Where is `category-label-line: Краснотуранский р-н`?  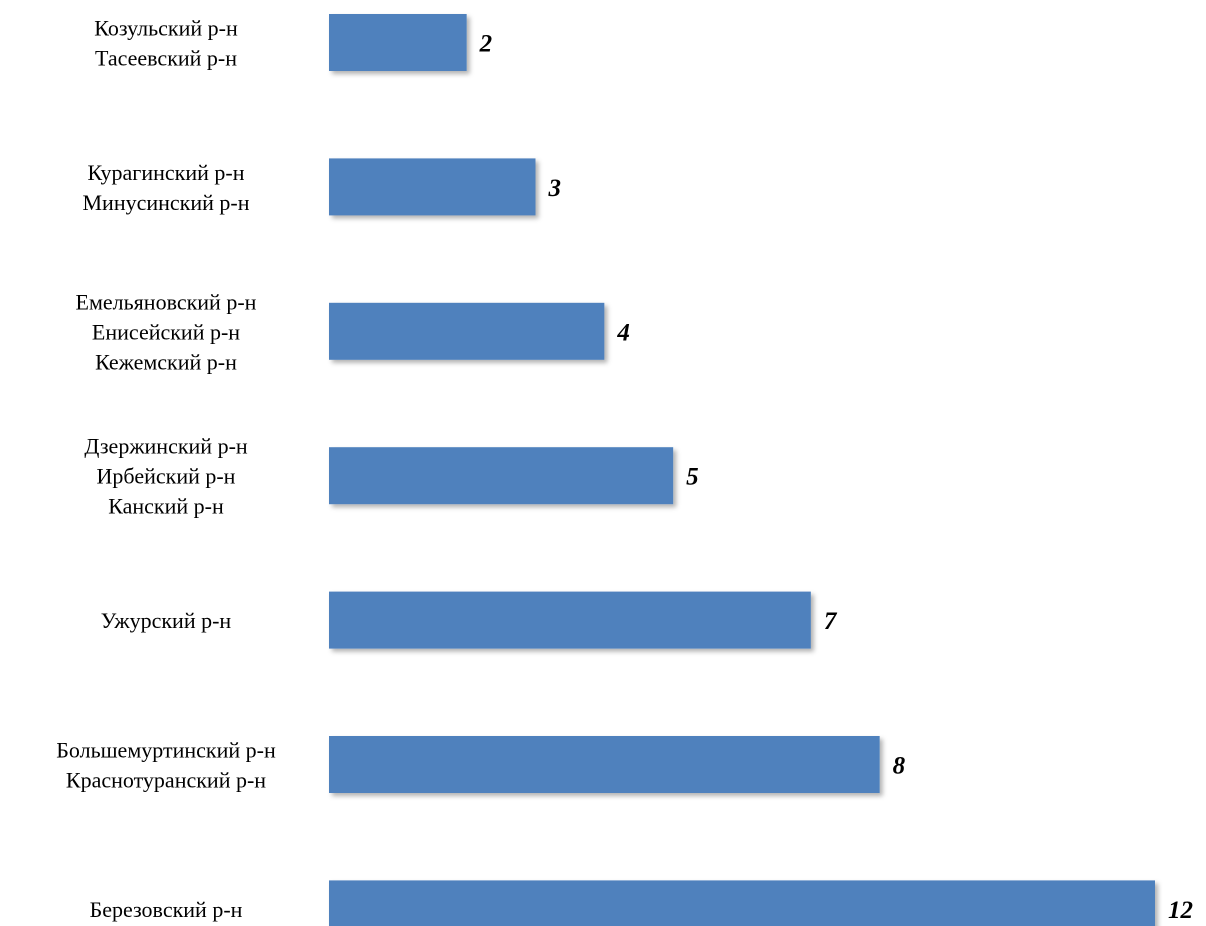
category-label-line: Краснотуранский р-н is located at coordinates (166, 780).